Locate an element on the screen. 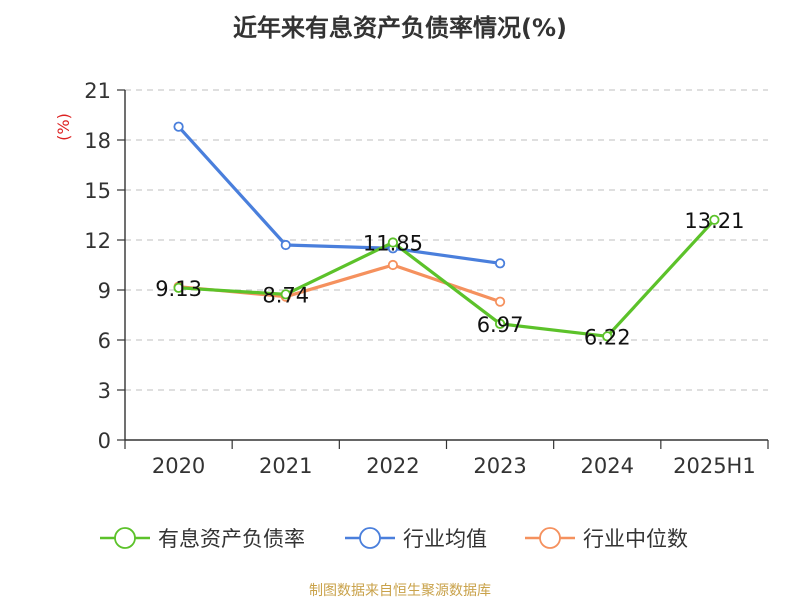  x-tick-label: 2022 is located at coordinates (392, 466).